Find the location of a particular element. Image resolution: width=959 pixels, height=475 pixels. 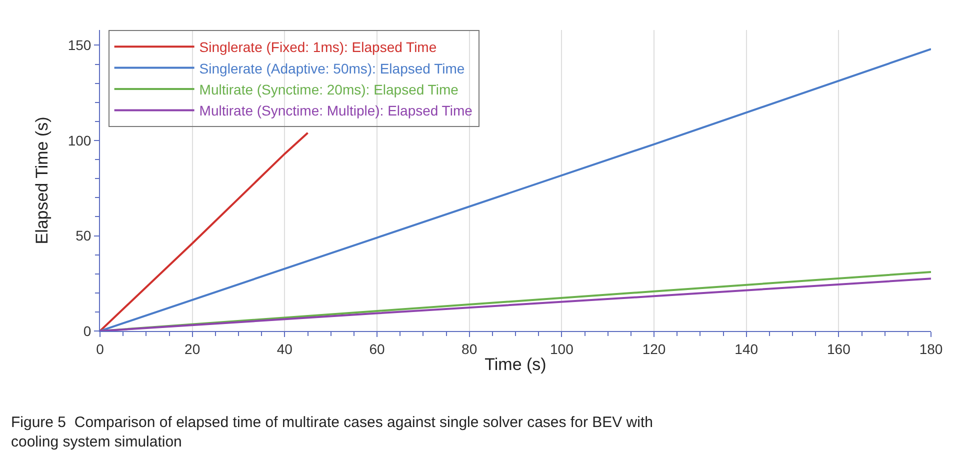

y-tick-label: 0 is located at coordinates (87, 330).